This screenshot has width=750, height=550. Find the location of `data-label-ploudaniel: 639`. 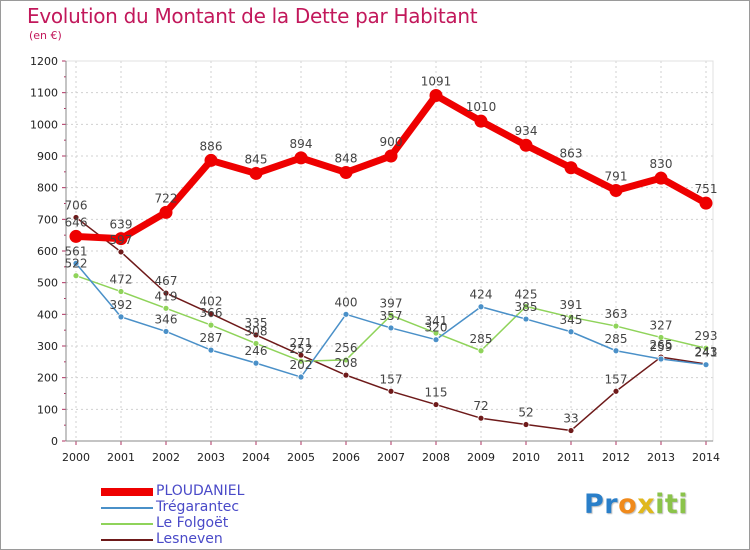

data-label-ploudaniel: 639 is located at coordinates (121, 225).